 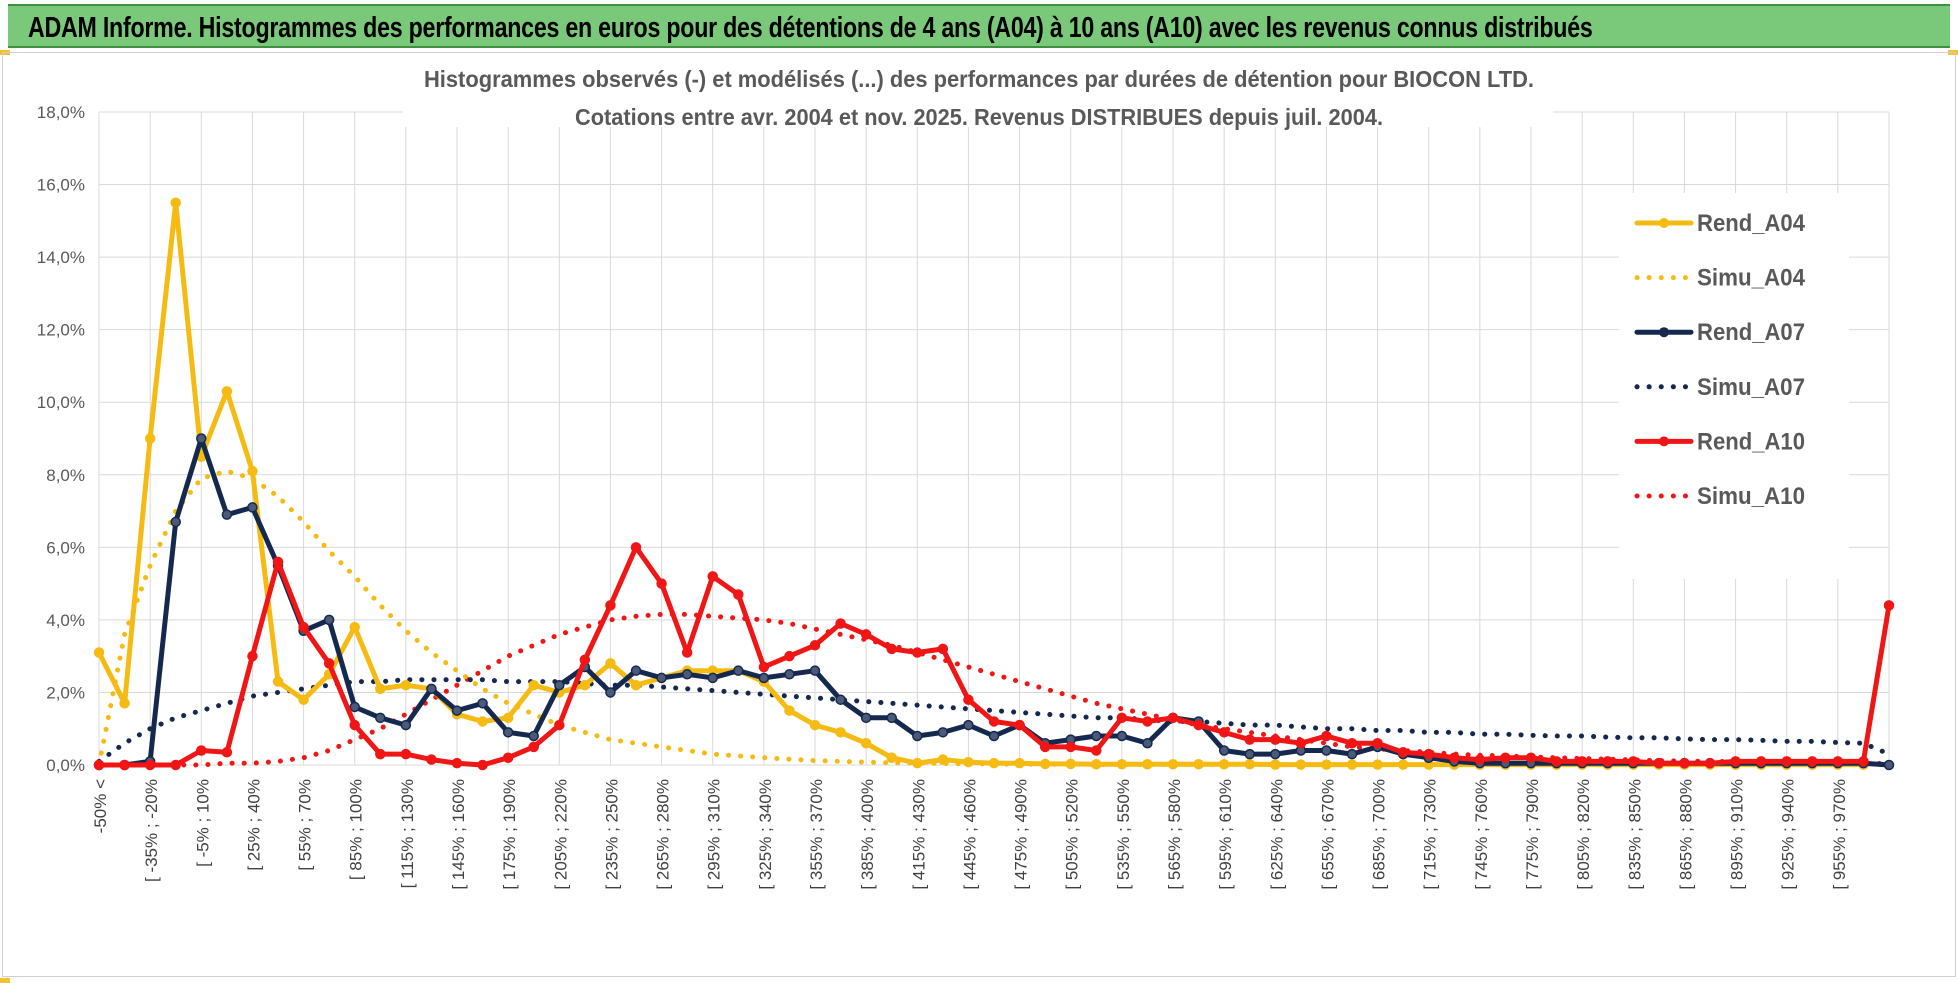 I want to click on x-tick-label: [ -5% ; 10%, so click(x=202, y=823).